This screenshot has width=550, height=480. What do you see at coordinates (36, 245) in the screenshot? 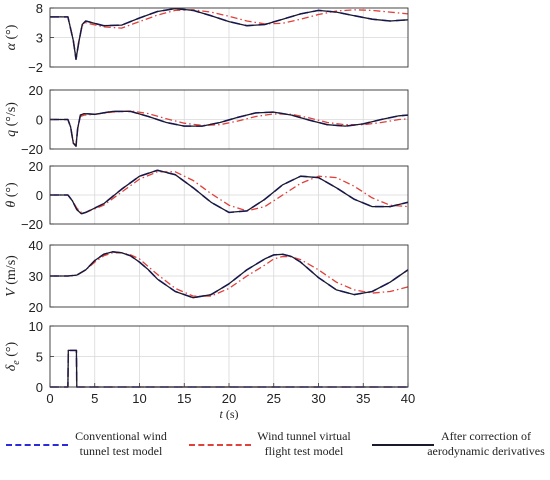
I see `y-tick-label: 40` at bounding box center [36, 245].